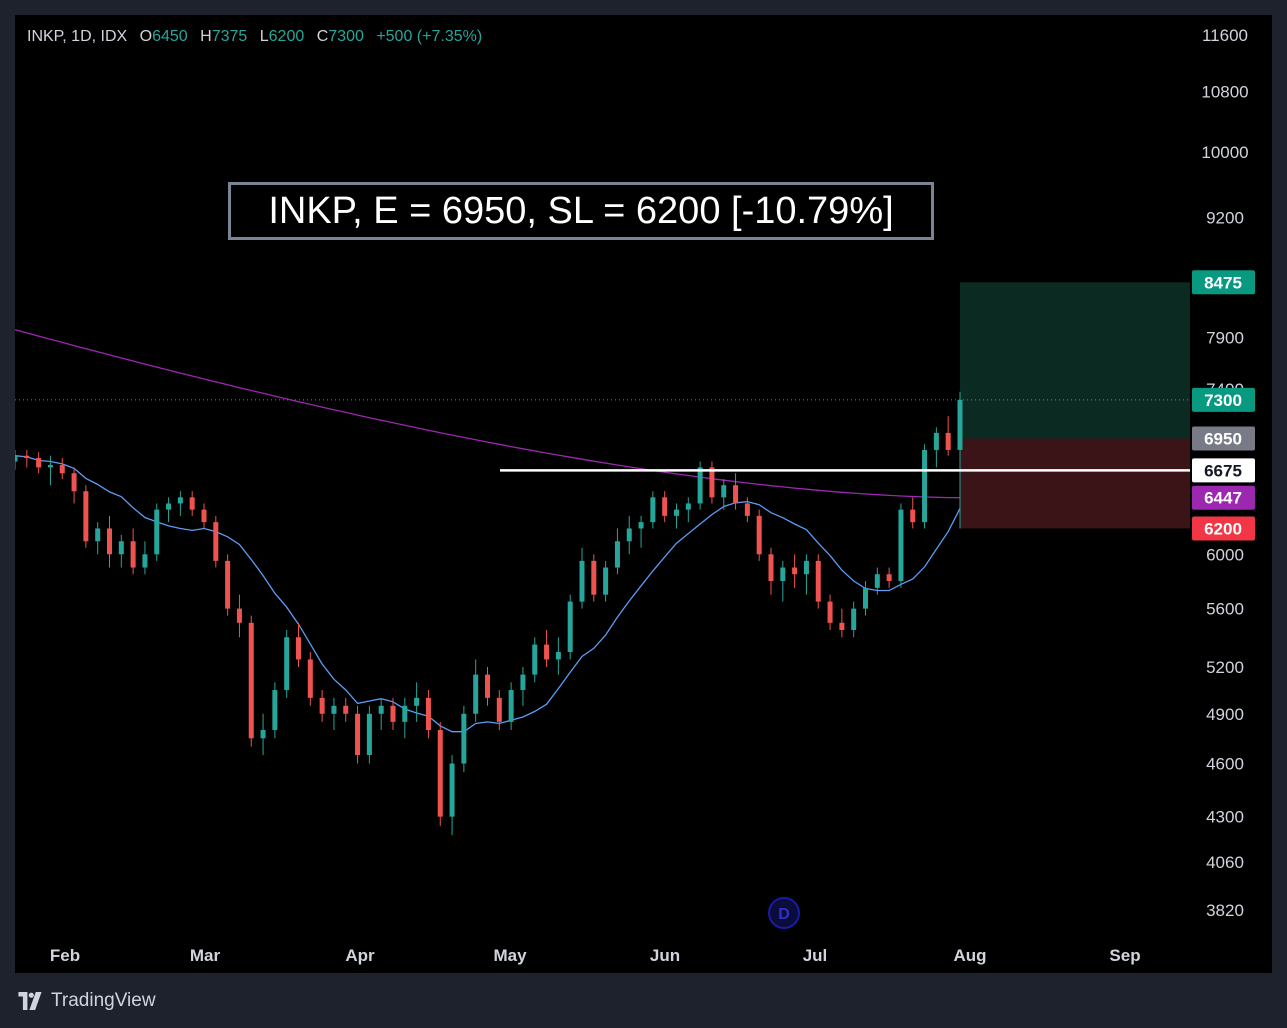  Describe the element at coordinates (1075, 360) in the screenshot. I see `target-zone` at that location.